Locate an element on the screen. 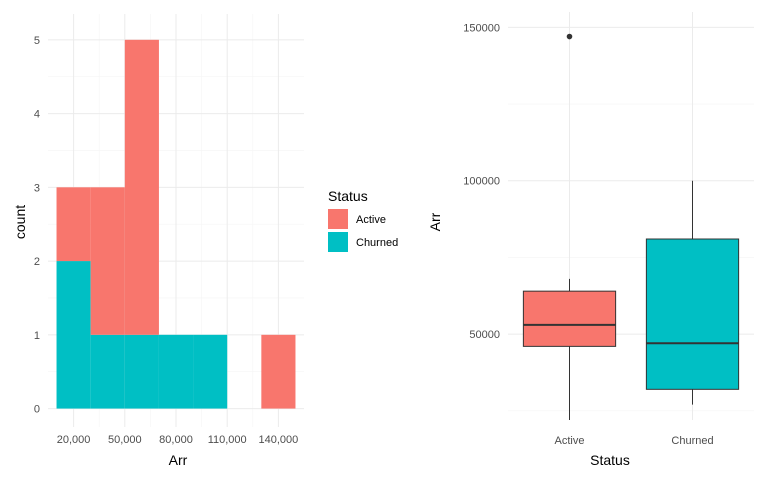 This screenshot has width=768, height=480. boxplot-y-tick-label: 100000 is located at coordinates (481, 182).